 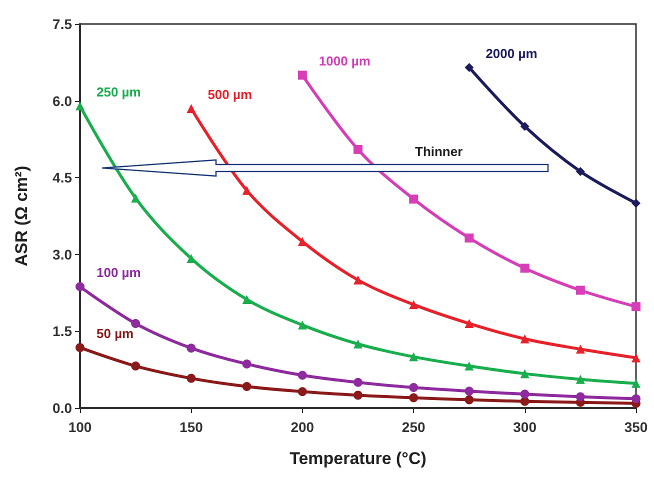 I want to click on y-tick-label: 7.5, so click(x=62, y=24).